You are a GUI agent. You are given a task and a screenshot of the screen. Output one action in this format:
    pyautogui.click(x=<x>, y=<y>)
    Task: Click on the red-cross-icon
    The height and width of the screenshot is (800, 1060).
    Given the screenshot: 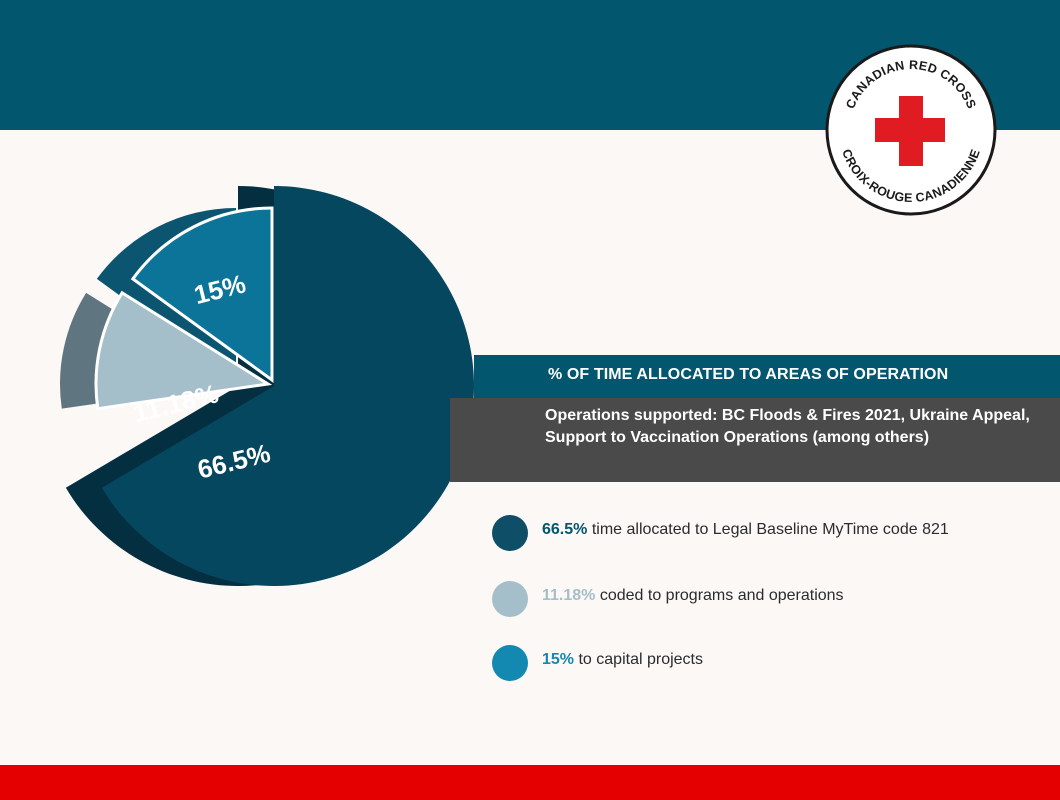 What is the action you would take?
    pyautogui.click(x=910, y=131)
    